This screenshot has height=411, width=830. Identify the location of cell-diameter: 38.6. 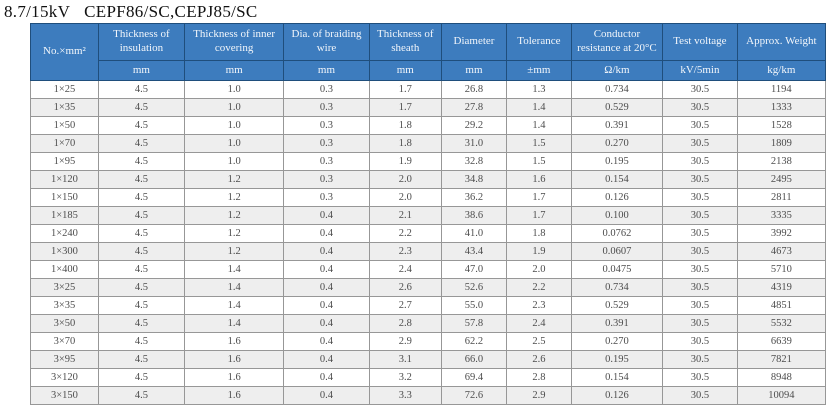
(474, 215).